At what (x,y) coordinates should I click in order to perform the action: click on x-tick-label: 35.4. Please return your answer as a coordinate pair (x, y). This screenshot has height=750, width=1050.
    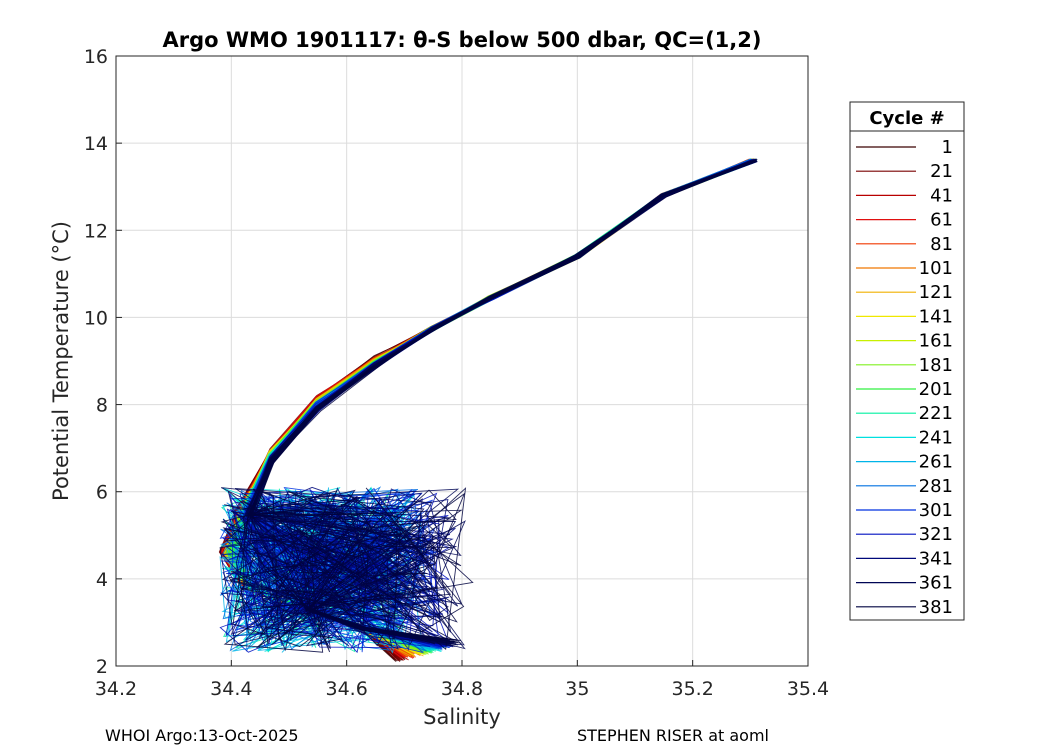
    Looking at the image, I should click on (808, 689).